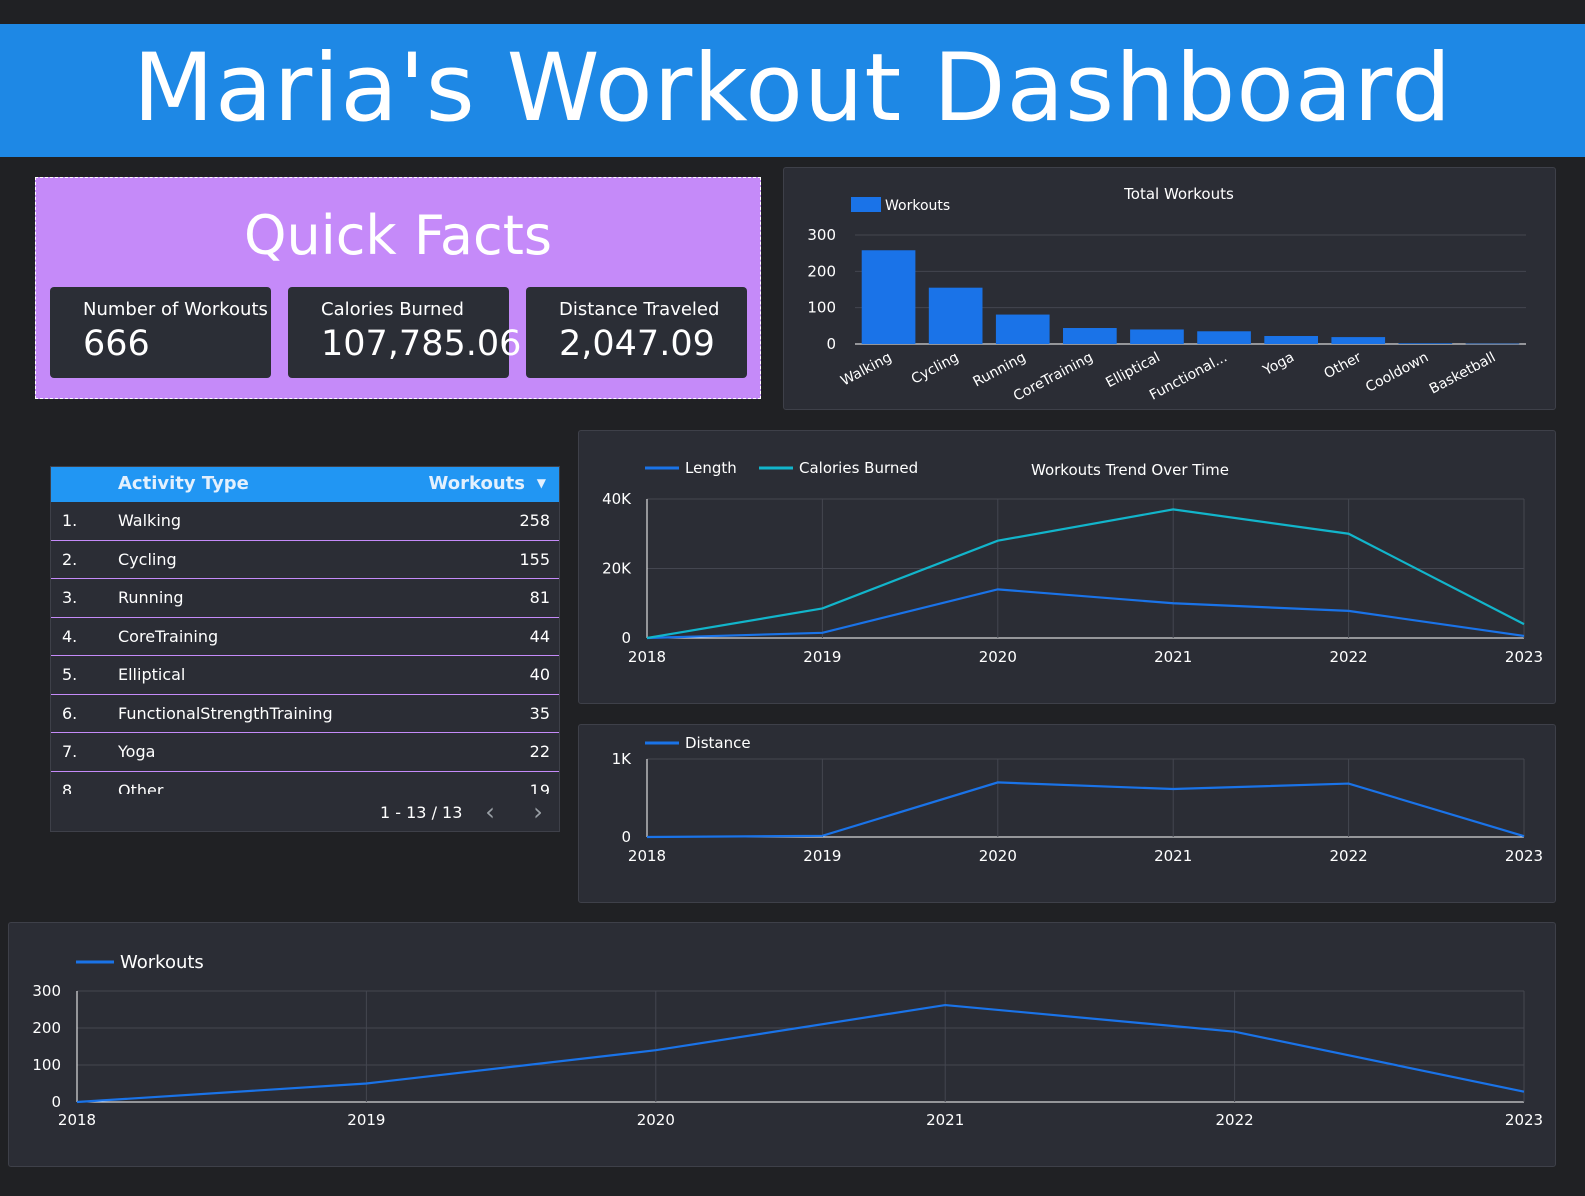  I want to click on distance-chart-panel: Distance 1K 0 2018 2019 2020 2021 2022 2023, so click(1067, 813).